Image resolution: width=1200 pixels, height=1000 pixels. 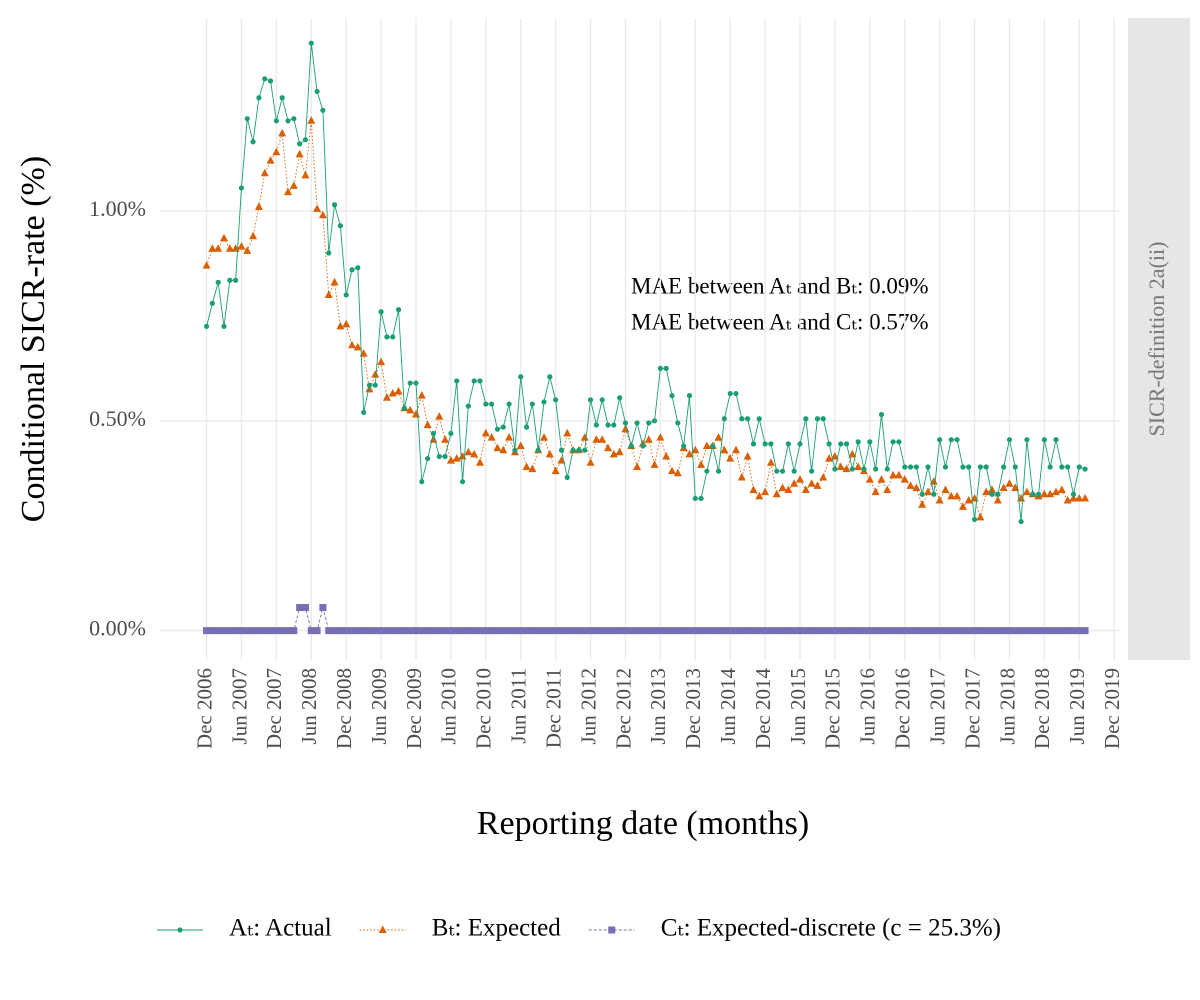 I want to click on x-tick-label: Jun 2011, so click(x=519, y=706).